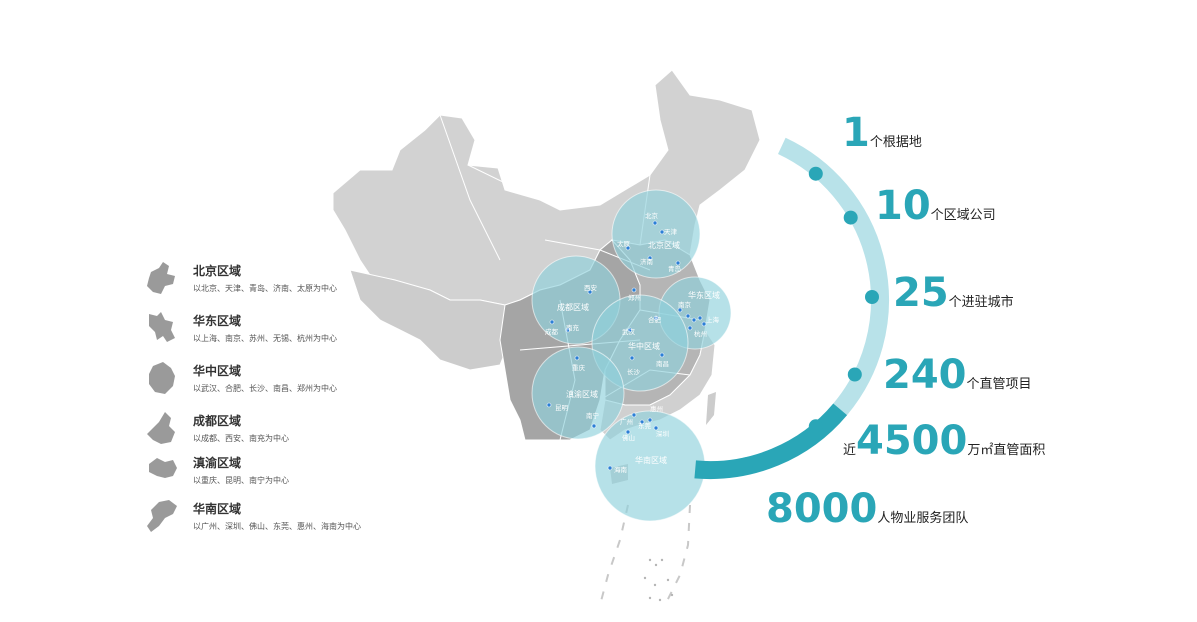  What do you see at coordinates (217, 509) in the screenshot?
I see `legend-title: 华南区域` at bounding box center [217, 509].